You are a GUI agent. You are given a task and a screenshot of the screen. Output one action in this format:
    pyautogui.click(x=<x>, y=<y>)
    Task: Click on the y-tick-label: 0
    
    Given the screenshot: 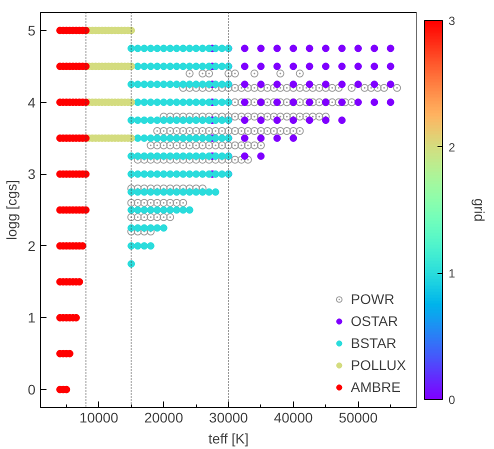 What is the action you would take?
    pyautogui.click(x=32, y=390)
    